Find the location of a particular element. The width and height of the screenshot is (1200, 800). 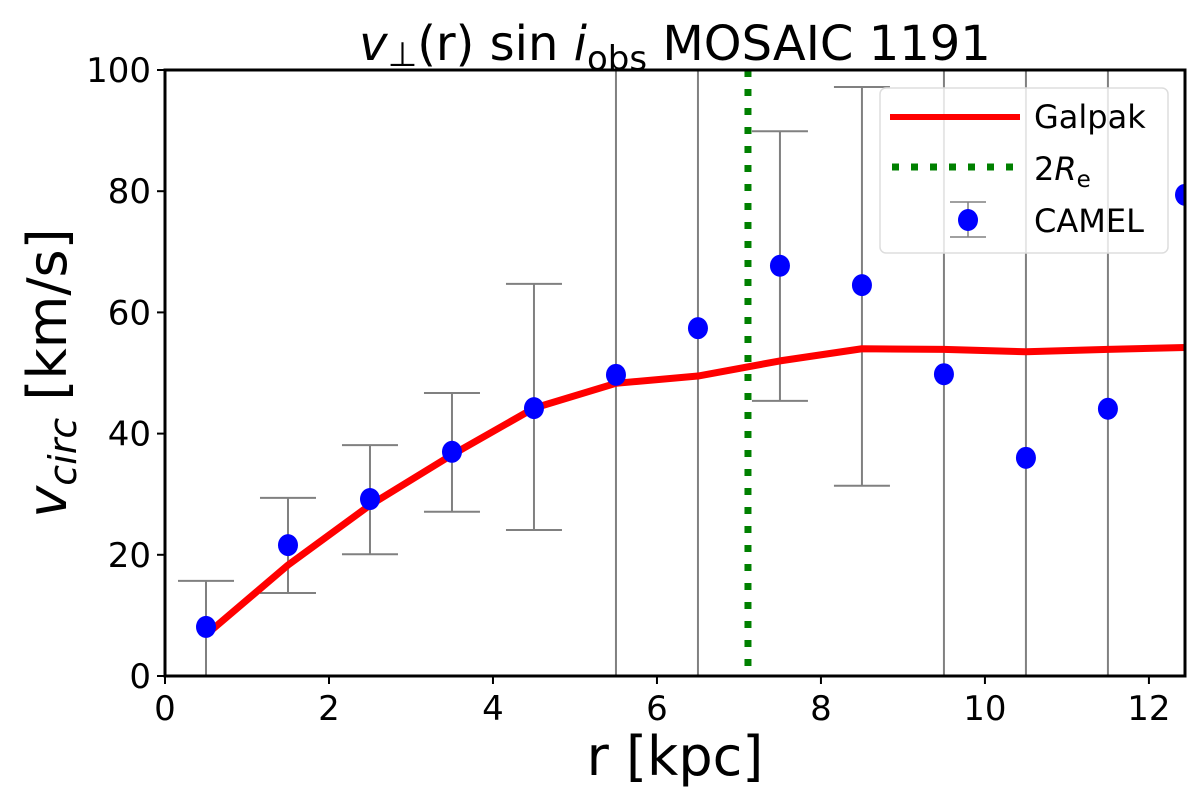

legend-camel-swatch is located at coordinates (968, 219).